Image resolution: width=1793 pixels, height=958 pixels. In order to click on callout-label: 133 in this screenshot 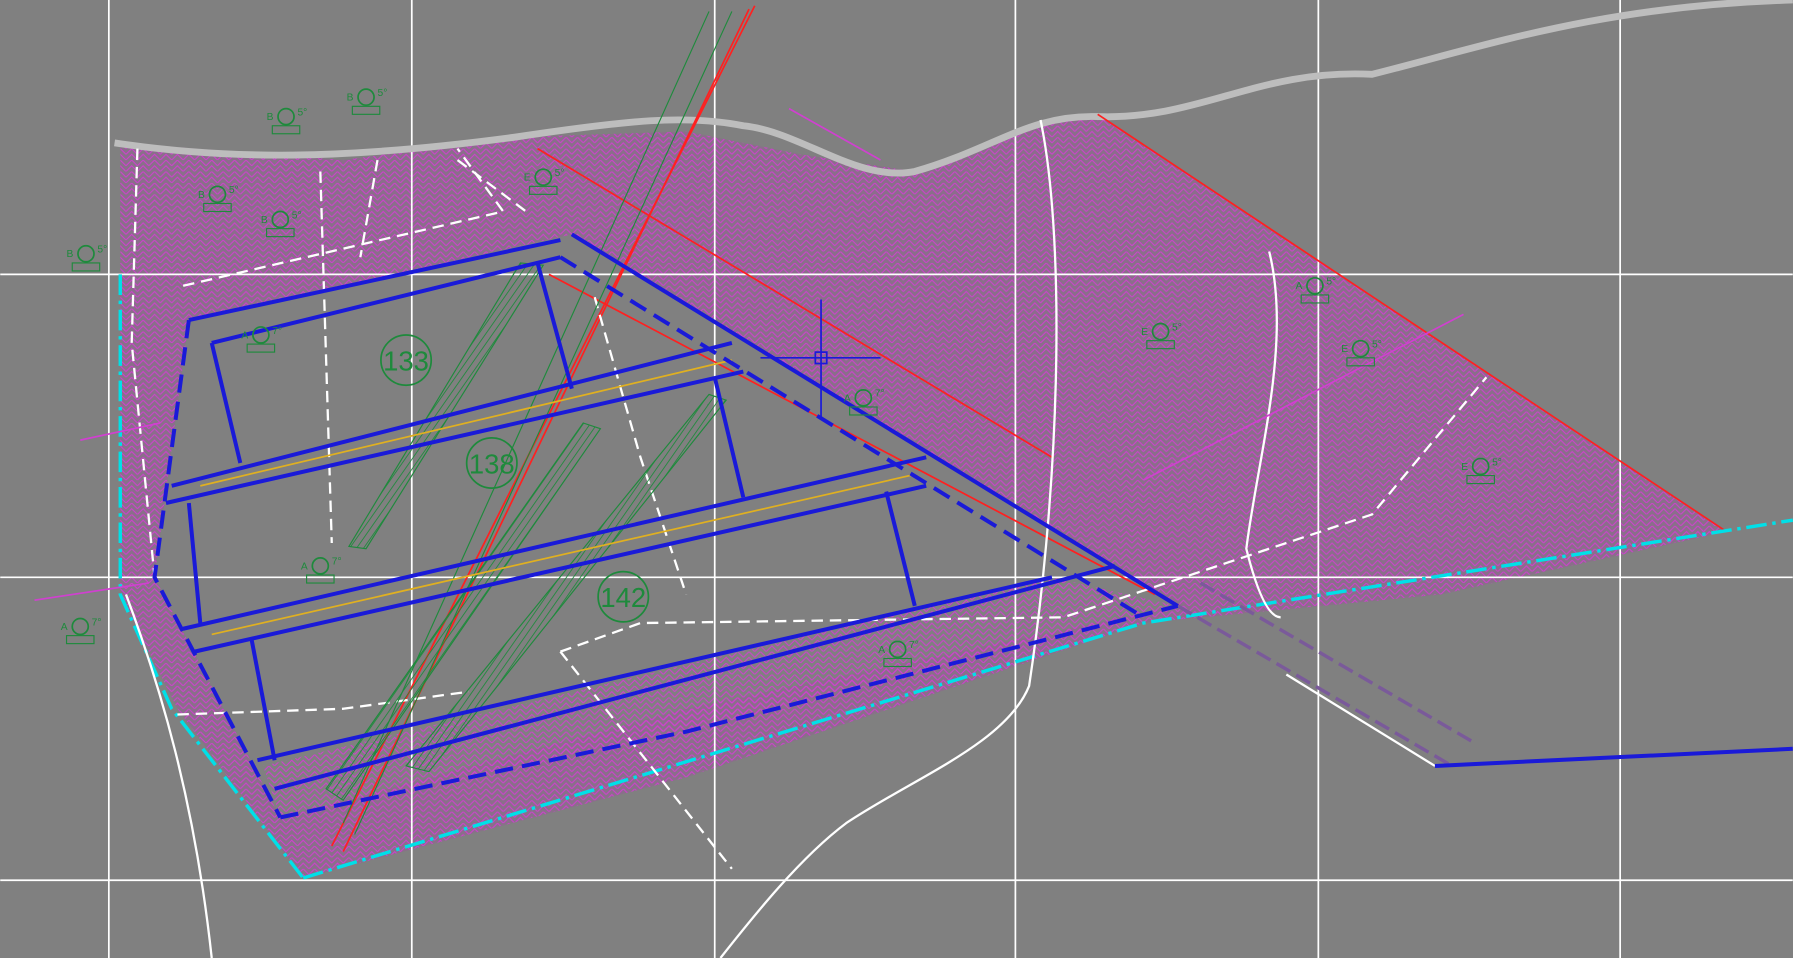, I will do `click(406, 360)`.